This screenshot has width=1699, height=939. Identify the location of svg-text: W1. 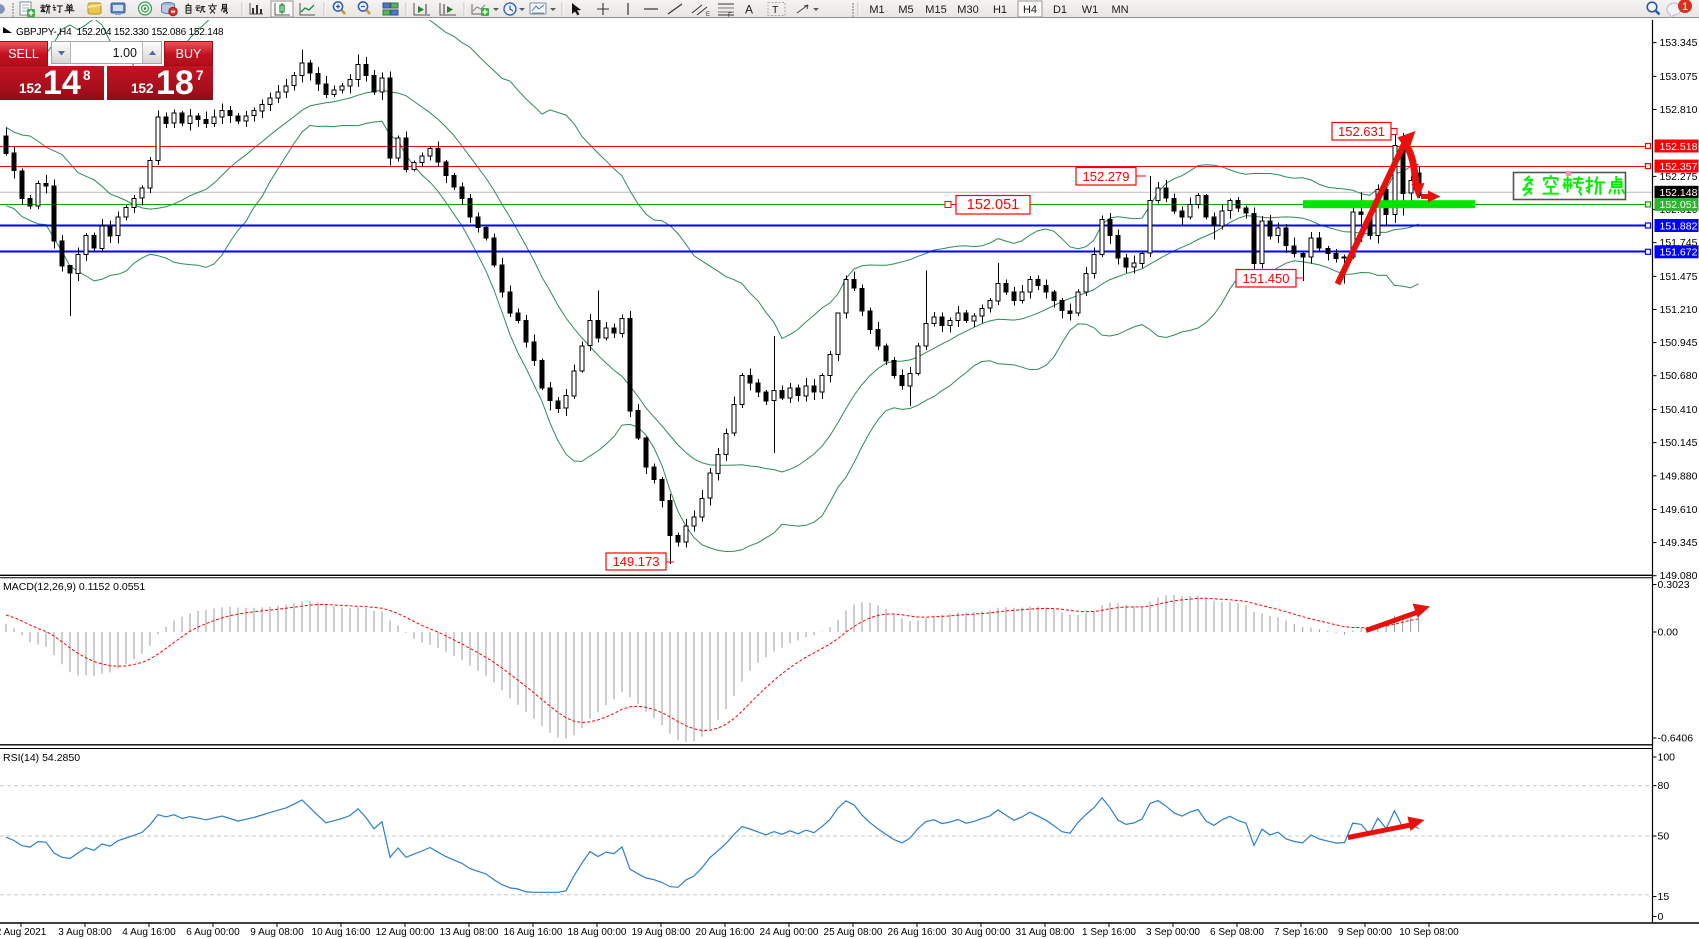
(1090, 10).